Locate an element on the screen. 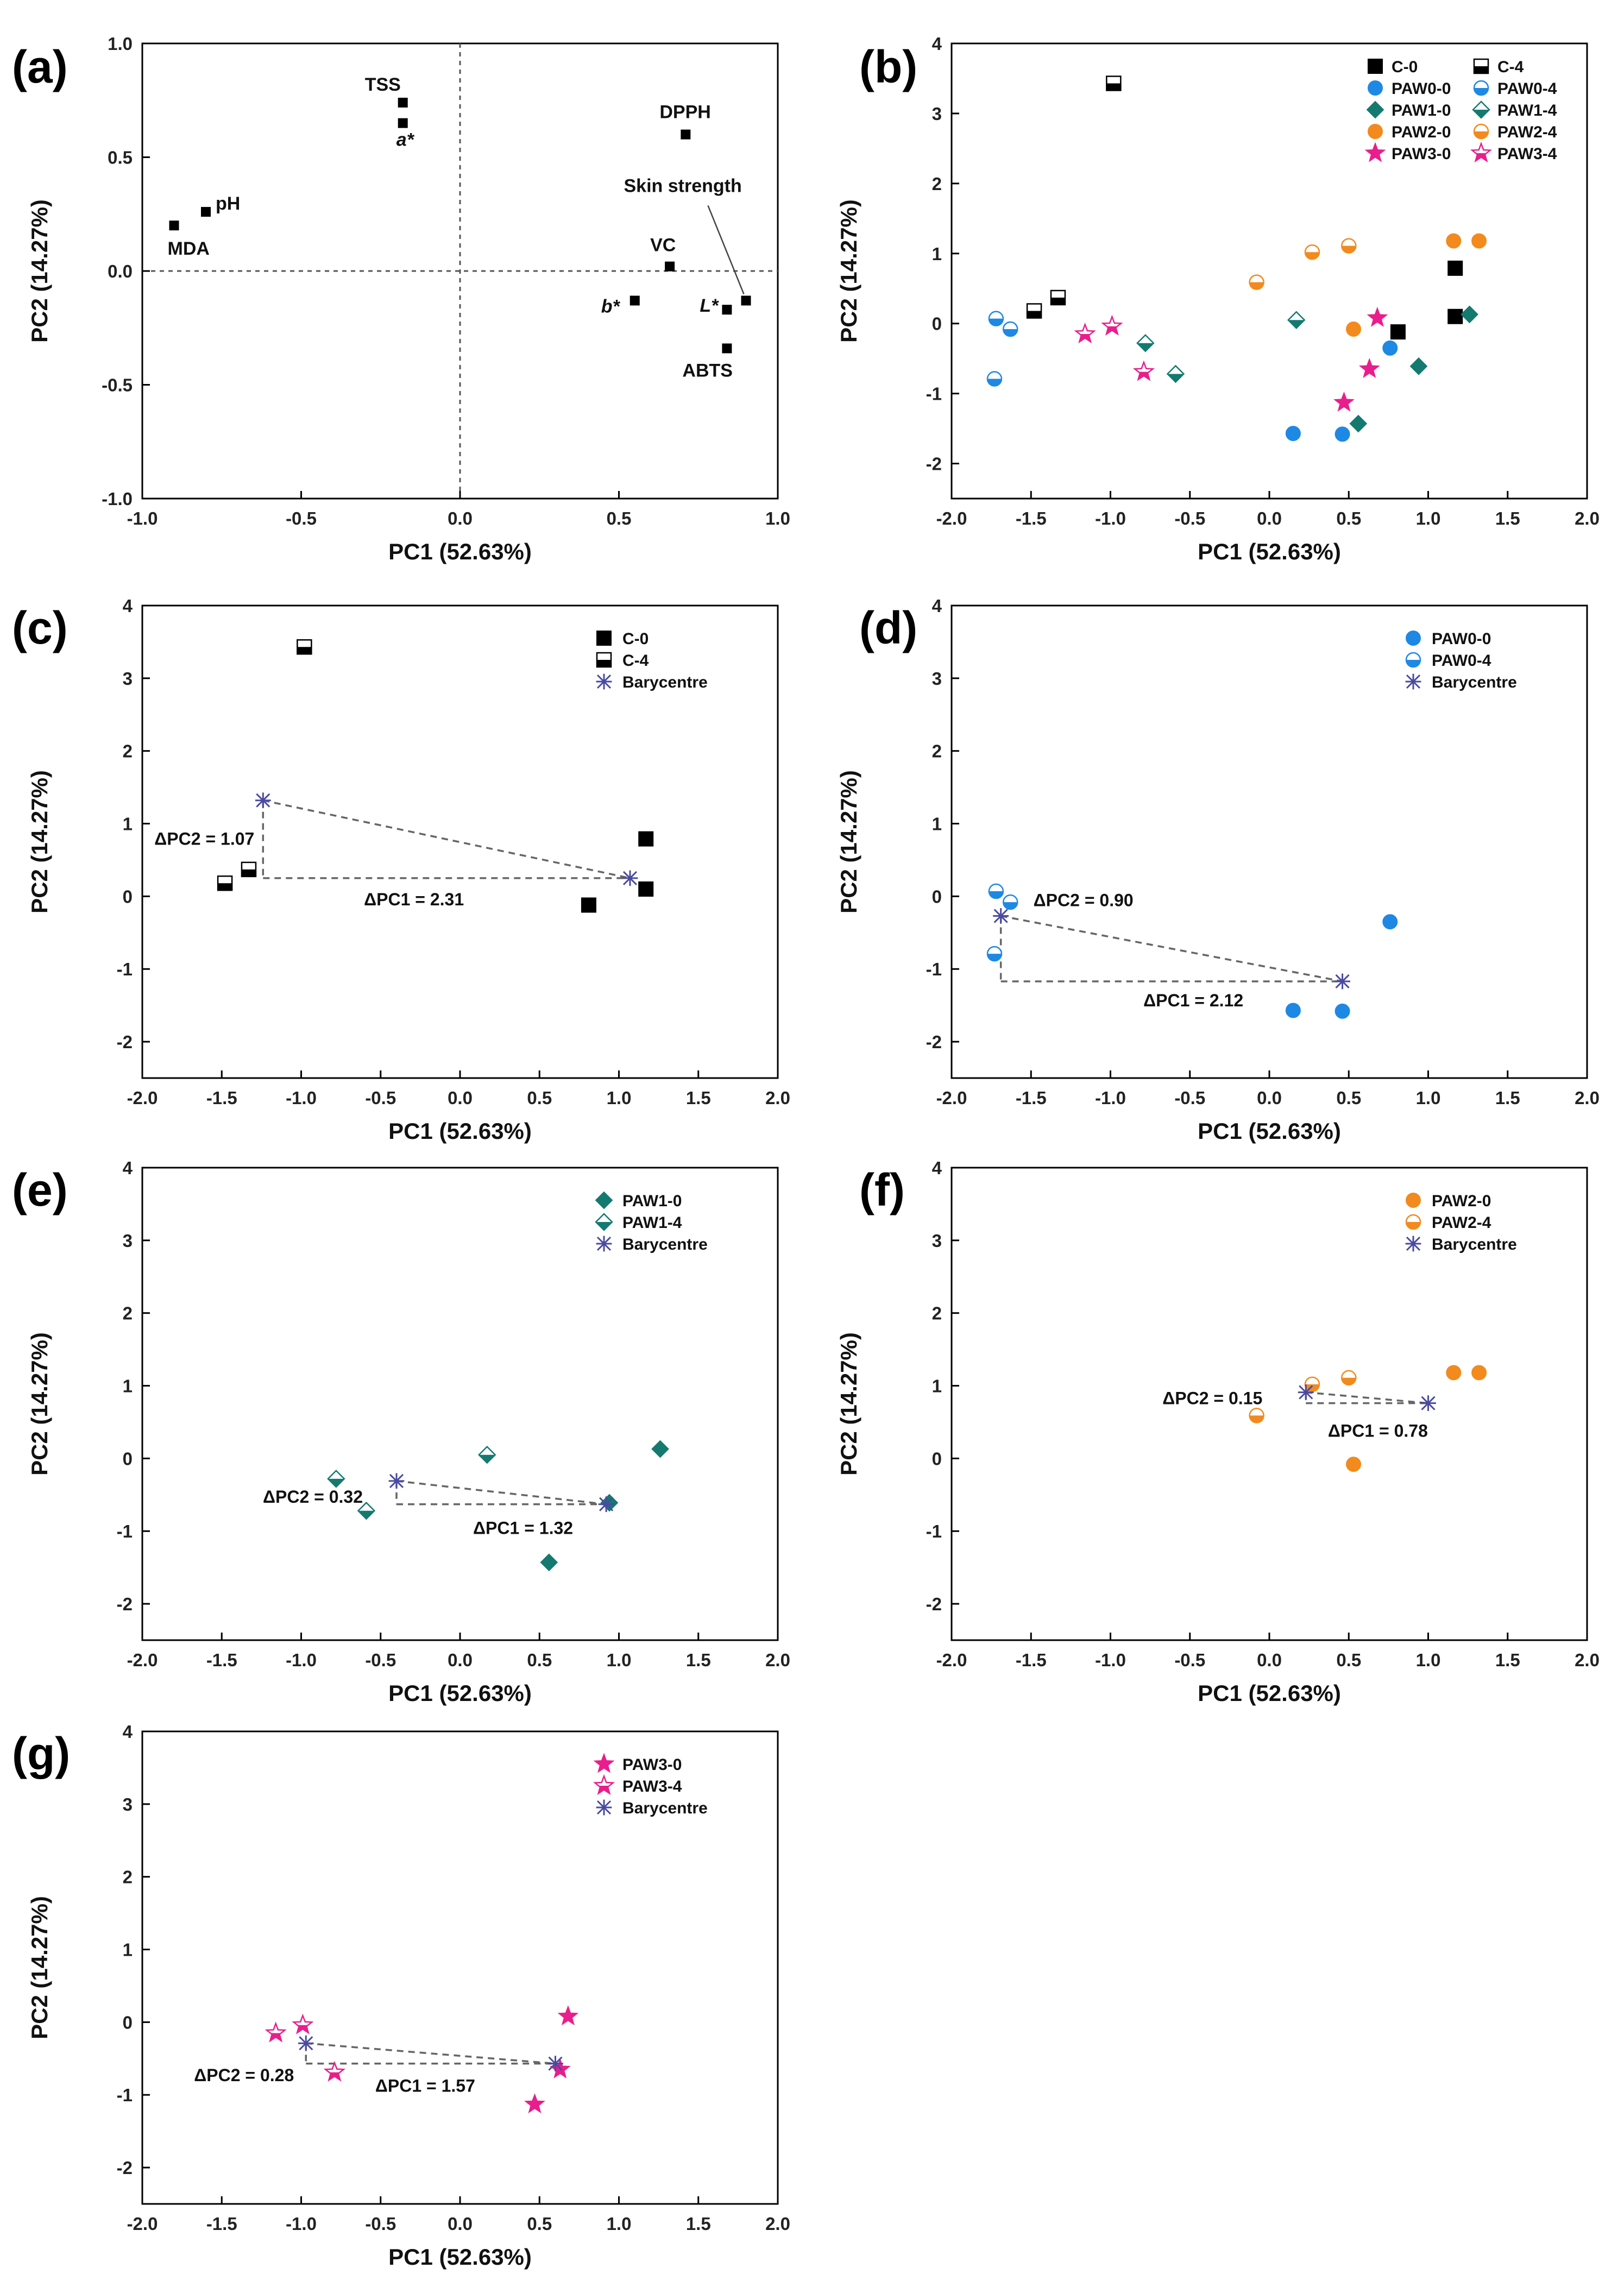 Image resolution: width=1624 pixels, height=2287 pixels. x-tick-label: 0.5 is located at coordinates (1348, 1660).